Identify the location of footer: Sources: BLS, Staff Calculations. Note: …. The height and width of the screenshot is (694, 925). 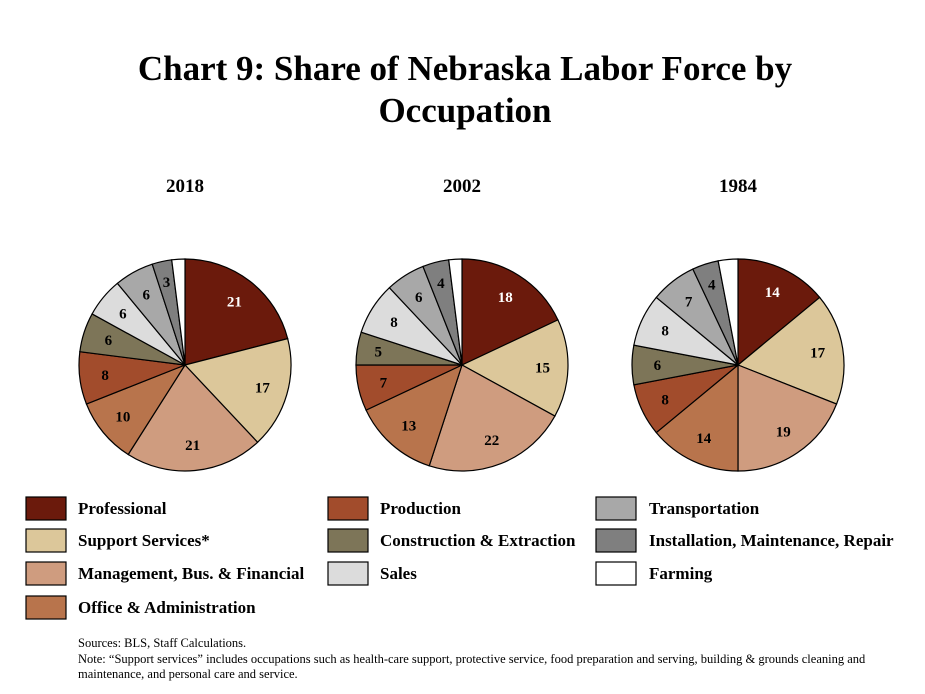
(493, 659).